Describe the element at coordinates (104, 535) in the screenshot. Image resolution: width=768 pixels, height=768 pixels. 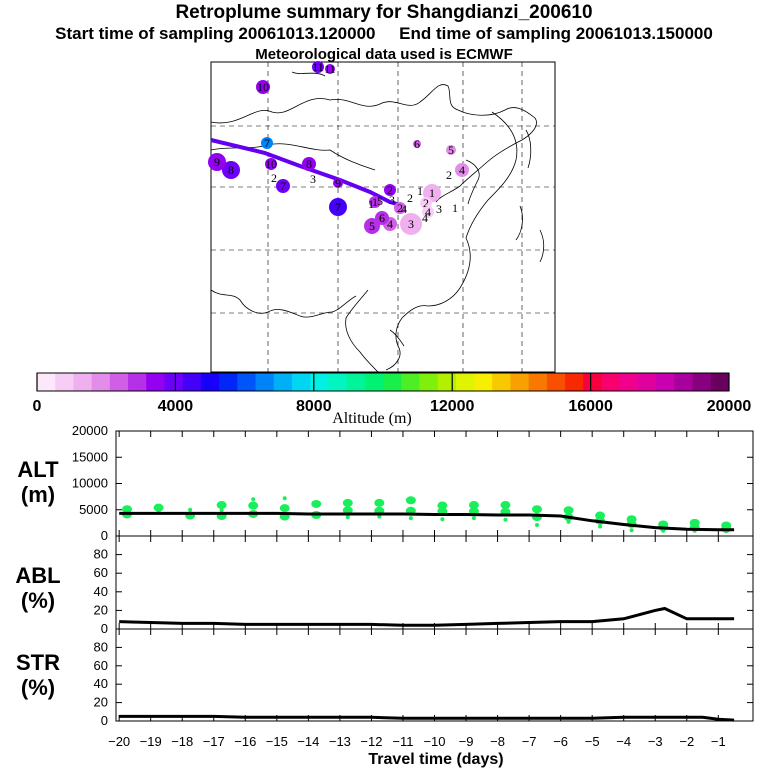
I see `y-tick-label: 0` at that location.